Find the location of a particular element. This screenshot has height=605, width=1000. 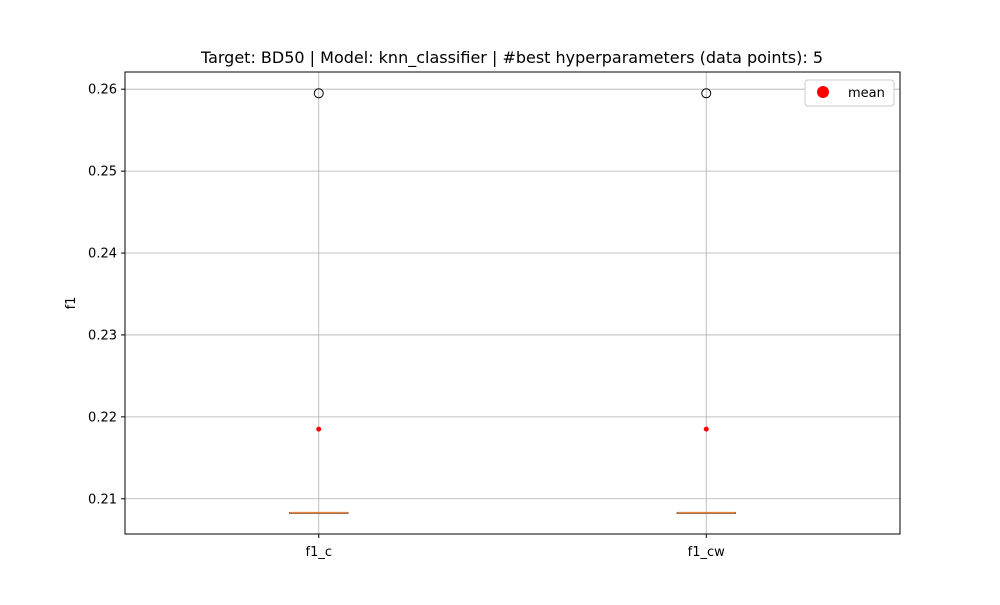

y-tick-label: 0.24 is located at coordinates (102, 254).